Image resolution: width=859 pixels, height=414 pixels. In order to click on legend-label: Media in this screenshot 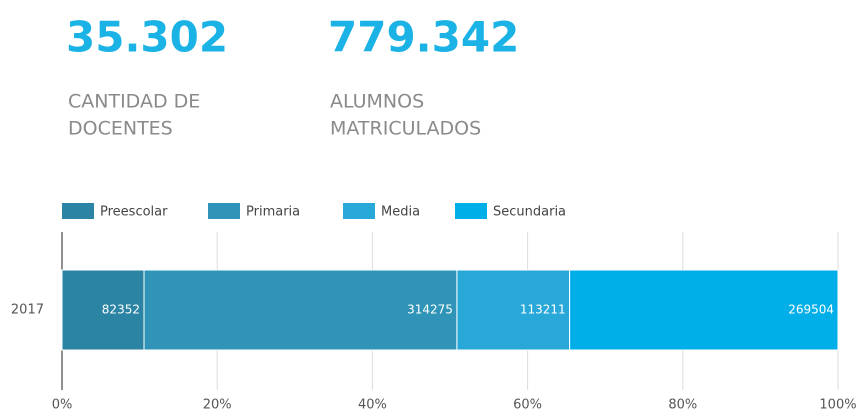, I will do `click(400, 212)`.